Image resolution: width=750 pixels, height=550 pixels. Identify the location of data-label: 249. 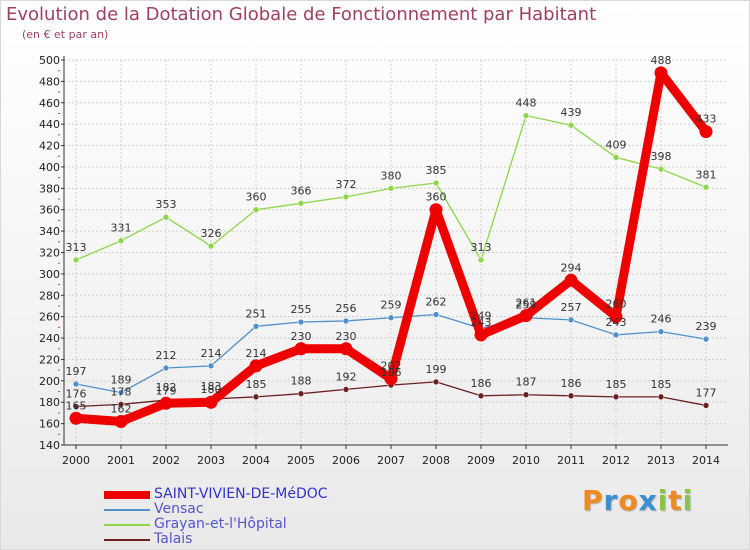
(481, 315).